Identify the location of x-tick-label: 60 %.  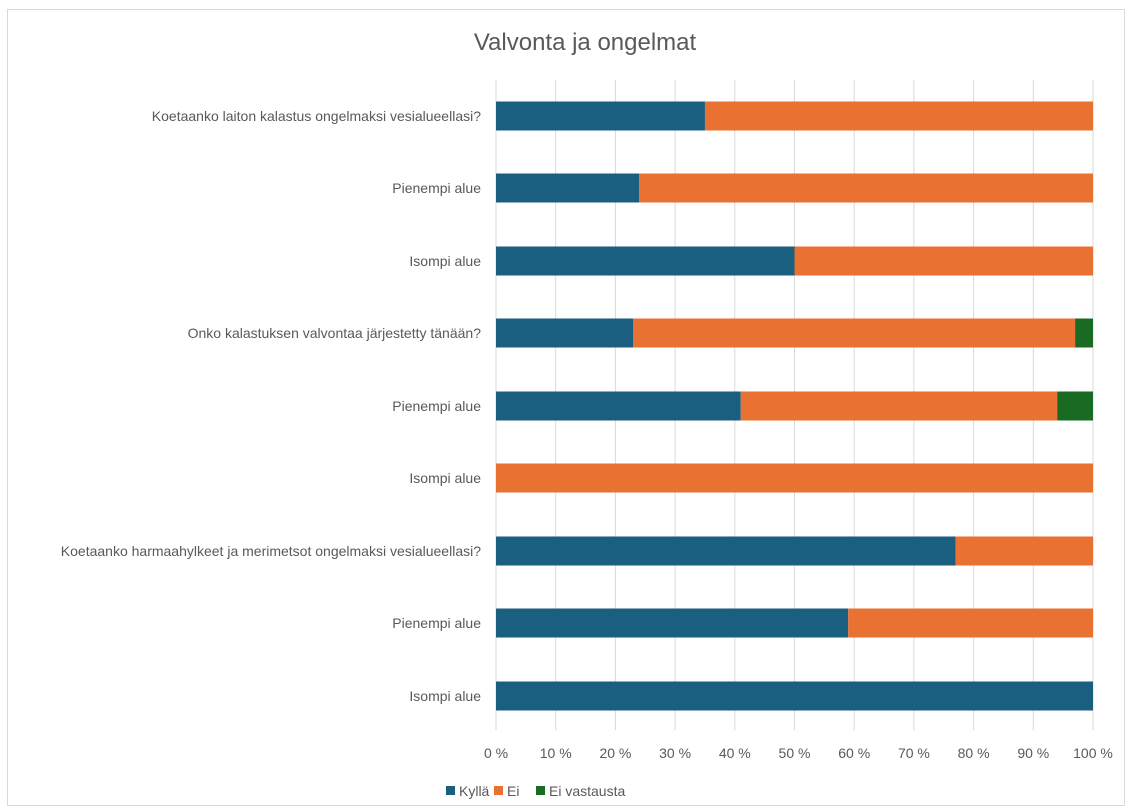
(854, 753).